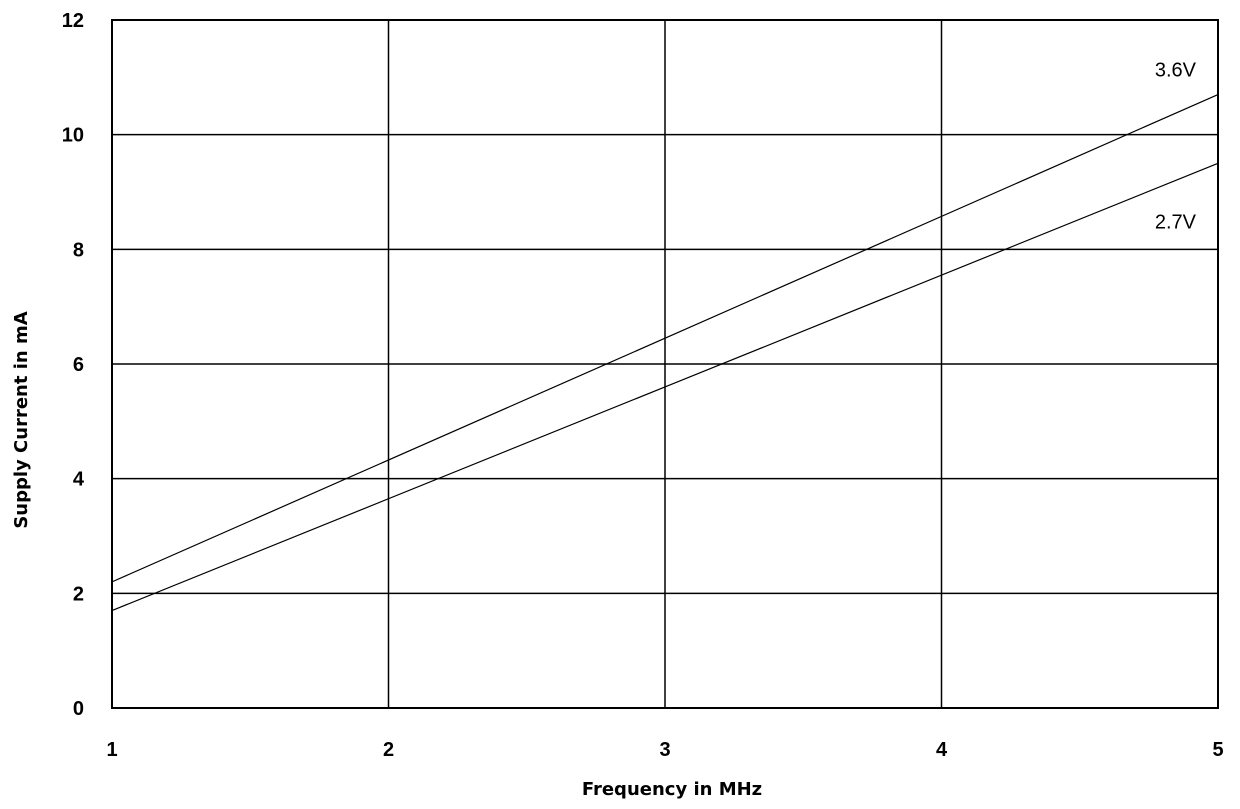  I want to click on y-tick-label: 4, so click(79, 480).